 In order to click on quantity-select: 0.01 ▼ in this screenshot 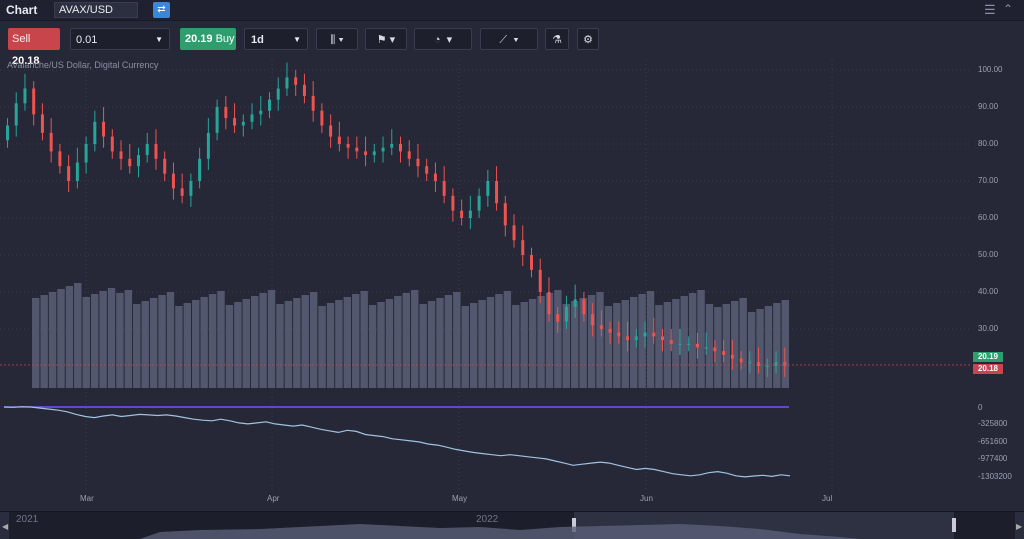, I will do `click(120, 39)`.